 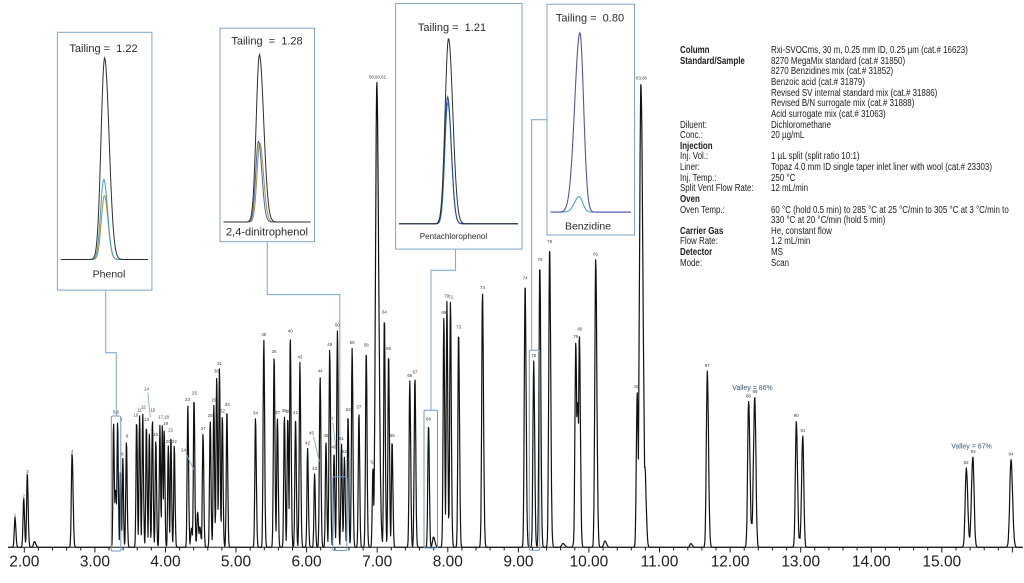 I want to click on svg-text: 4, so click(x=72, y=451).